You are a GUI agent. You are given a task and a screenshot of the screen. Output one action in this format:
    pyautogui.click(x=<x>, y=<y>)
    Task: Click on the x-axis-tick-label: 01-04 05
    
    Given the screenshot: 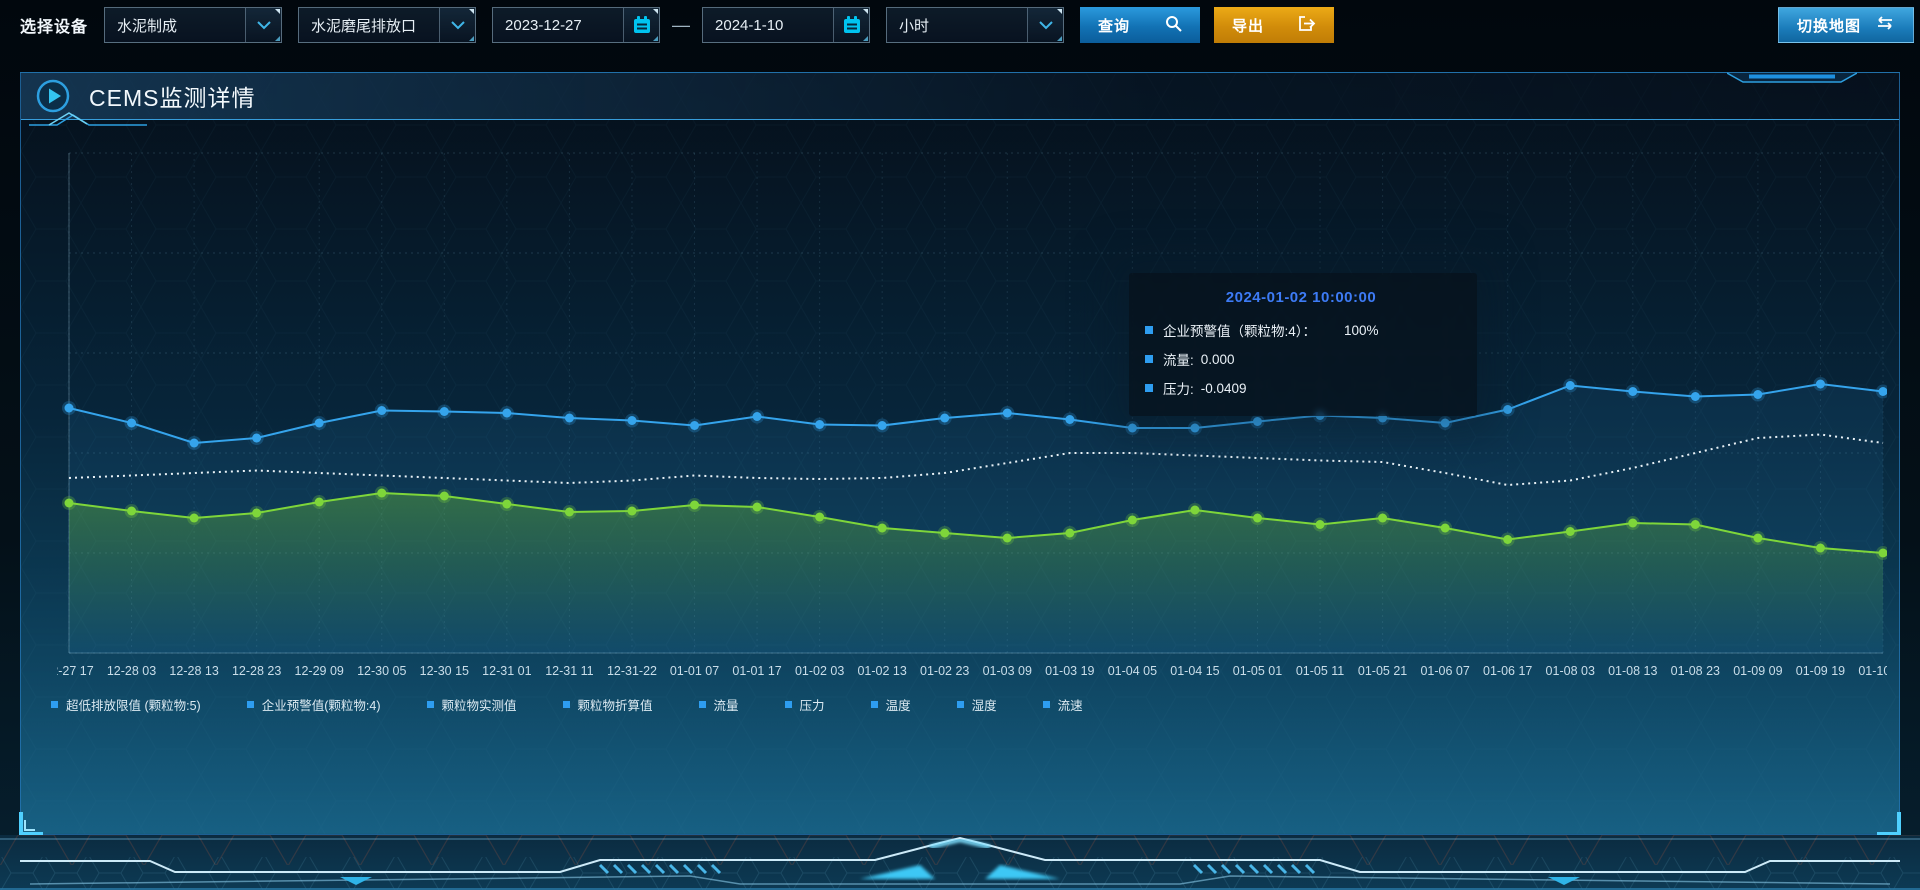 What is the action you would take?
    pyautogui.click(x=1132, y=671)
    